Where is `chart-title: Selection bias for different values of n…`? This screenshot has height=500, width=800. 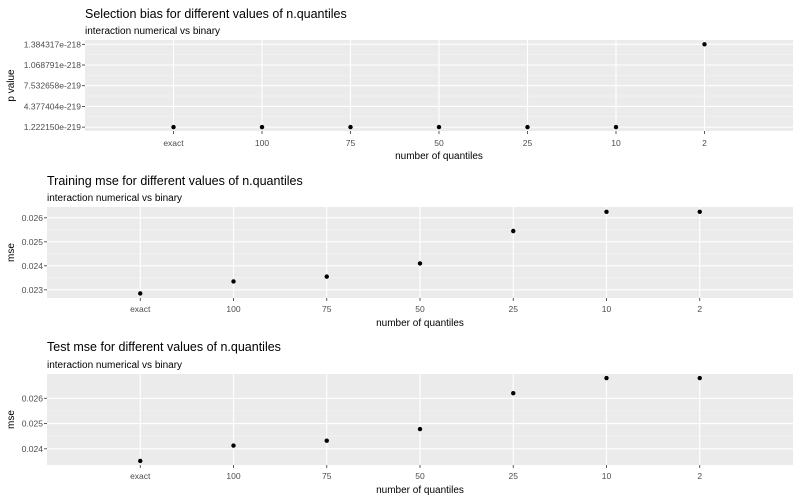
chart-title: Selection bias for different values of n… is located at coordinates (216, 14).